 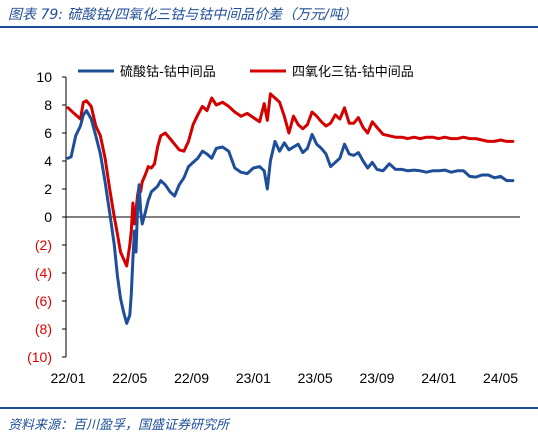 I want to click on legend-label-0: 硫酸钴-钴中间品, so click(x=168, y=72).